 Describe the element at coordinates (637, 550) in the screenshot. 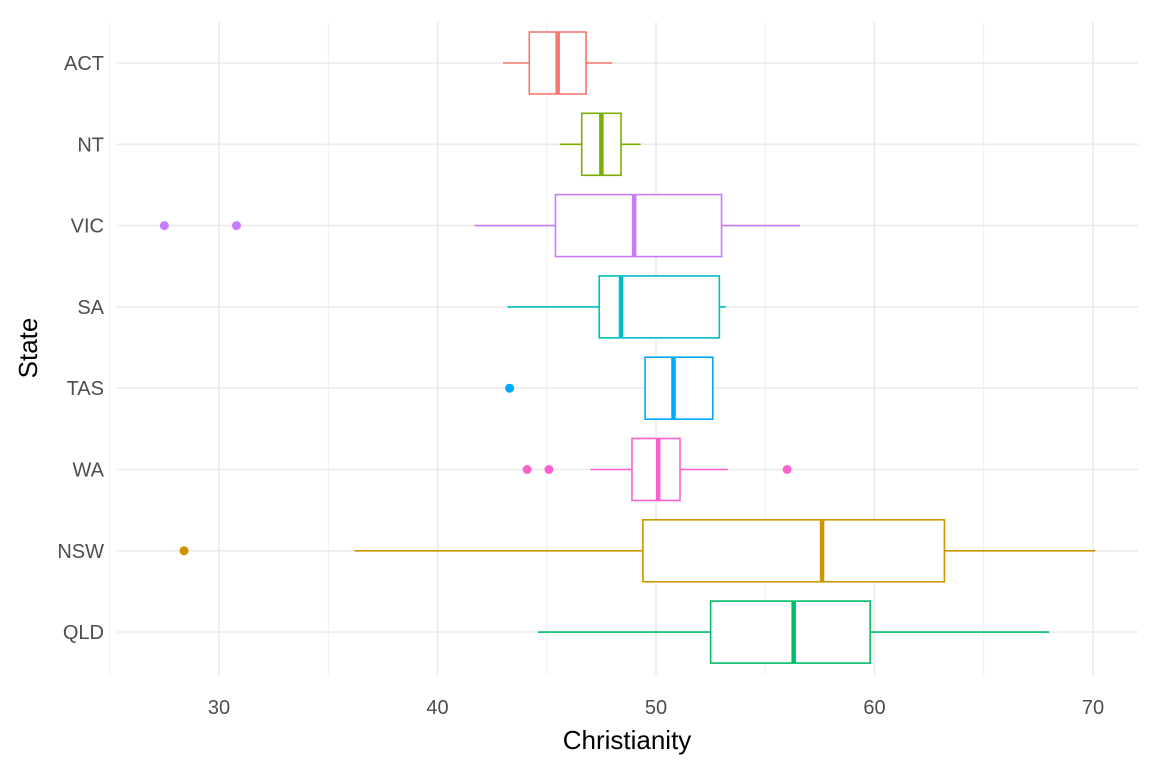

I see `box-nsw` at that location.